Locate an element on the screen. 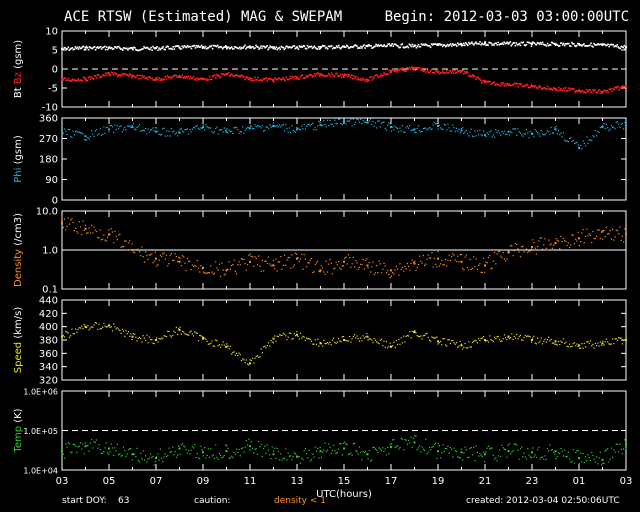 The image size is (640, 512). y-axis-label: Temp (K) is located at coordinates (18, 430).